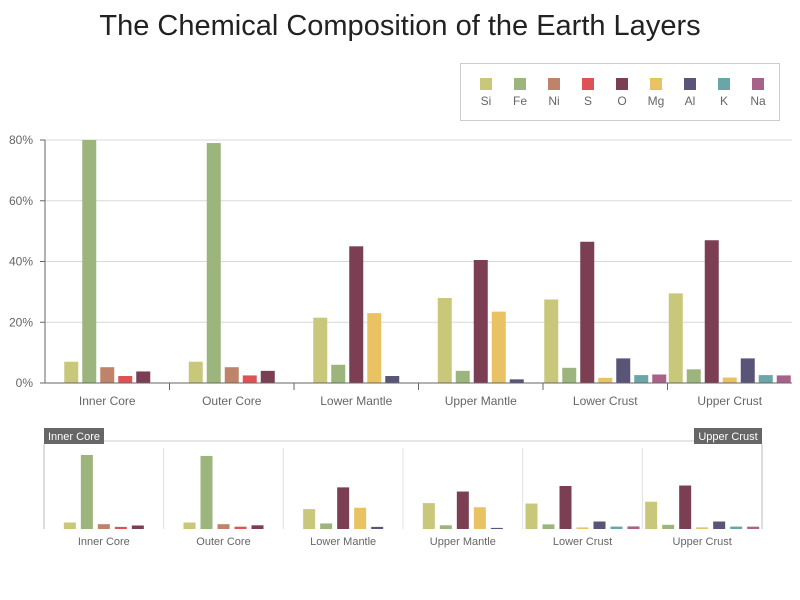  What do you see at coordinates (320, 350) in the screenshot?
I see `main-bar-lower-mantle-si` at bounding box center [320, 350].